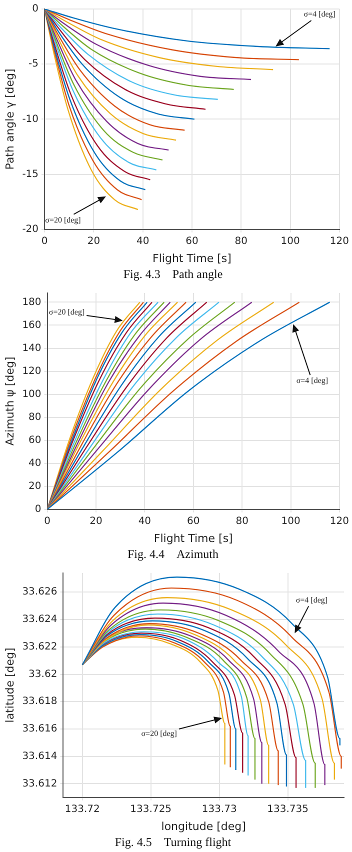 The height and width of the screenshot is (852, 352). Describe the element at coordinates (40, 646) in the screenshot. I see `y-tick-label: 33.622` at that location.